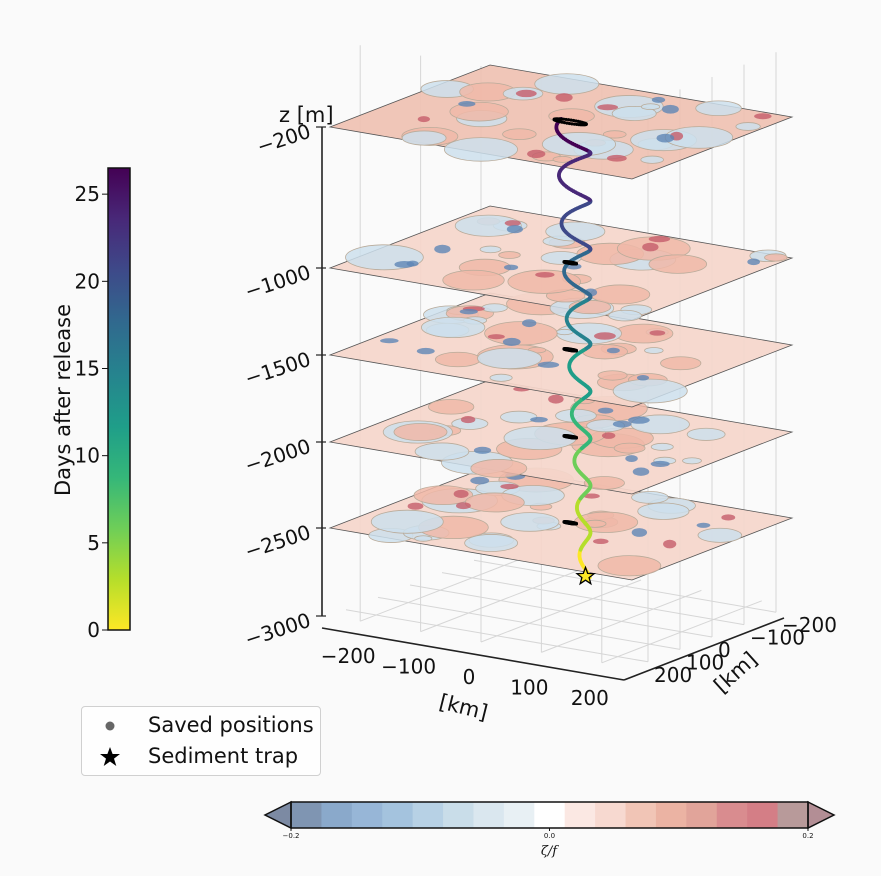 Image resolution: width=881 pixels, height=876 pixels. What do you see at coordinates (201, 757) in the screenshot?
I see `legend-item-sediment-trap: Sediment trap` at bounding box center [201, 757].